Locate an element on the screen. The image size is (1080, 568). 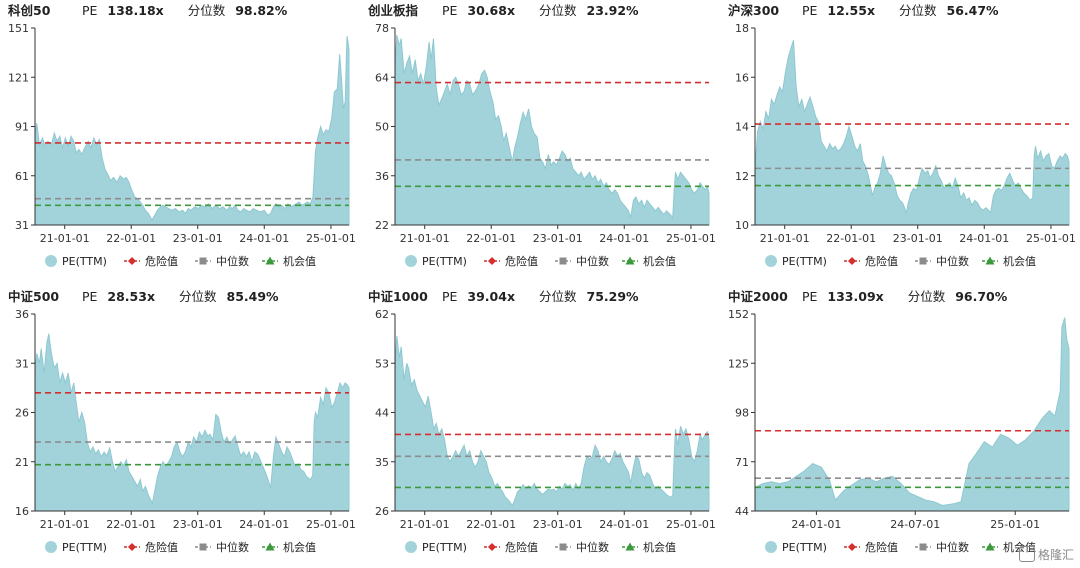
x-tick-label: 24-07-01 is located at coordinates (915, 524).